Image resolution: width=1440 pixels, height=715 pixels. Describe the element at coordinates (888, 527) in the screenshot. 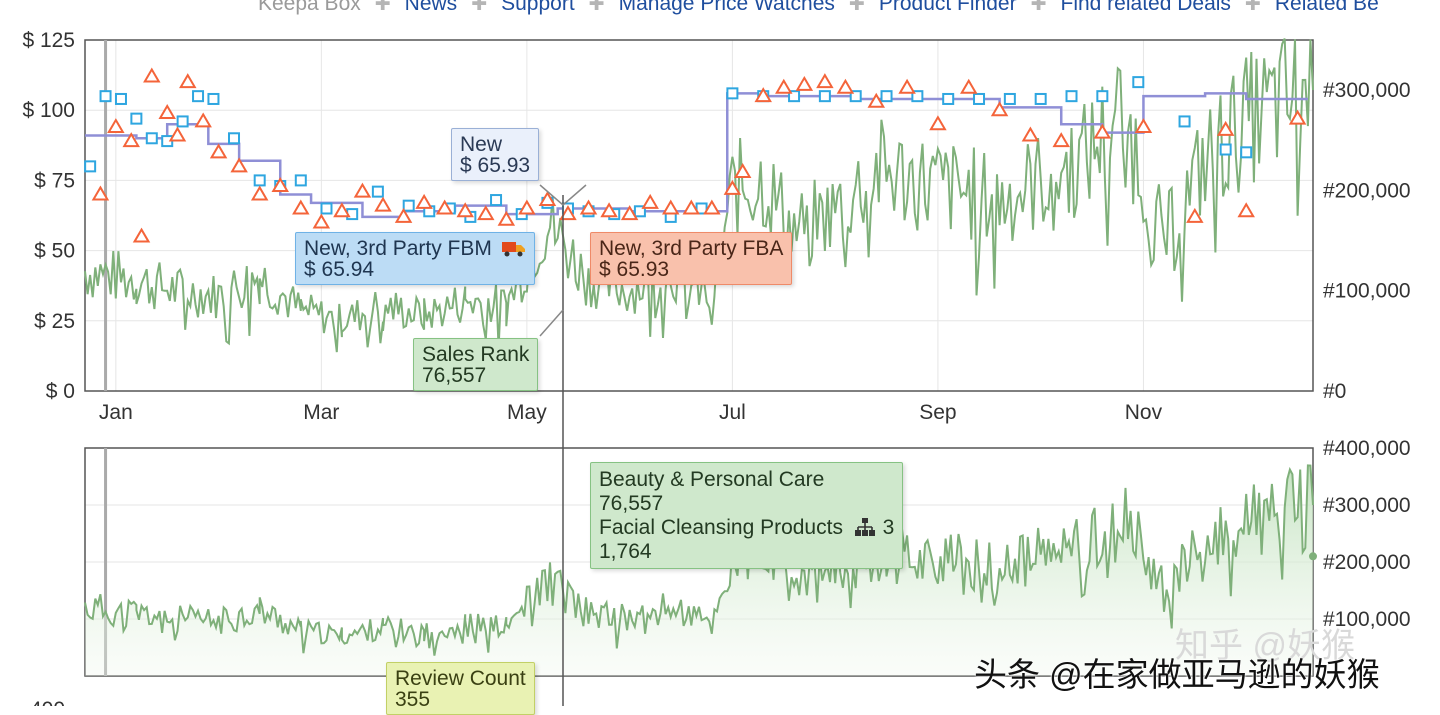

I see `tooltip-cat2-suffix: 3` at that location.